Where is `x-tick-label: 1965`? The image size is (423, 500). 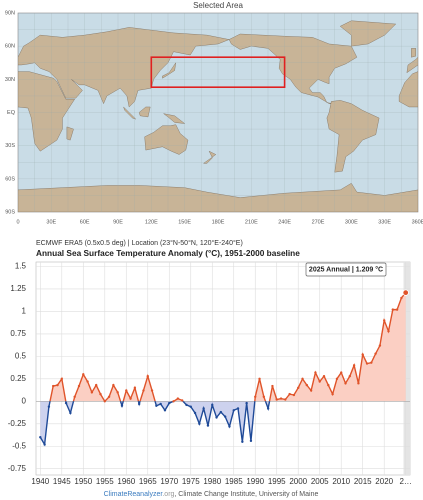
x-tick-label: 1965 is located at coordinates (148, 481).